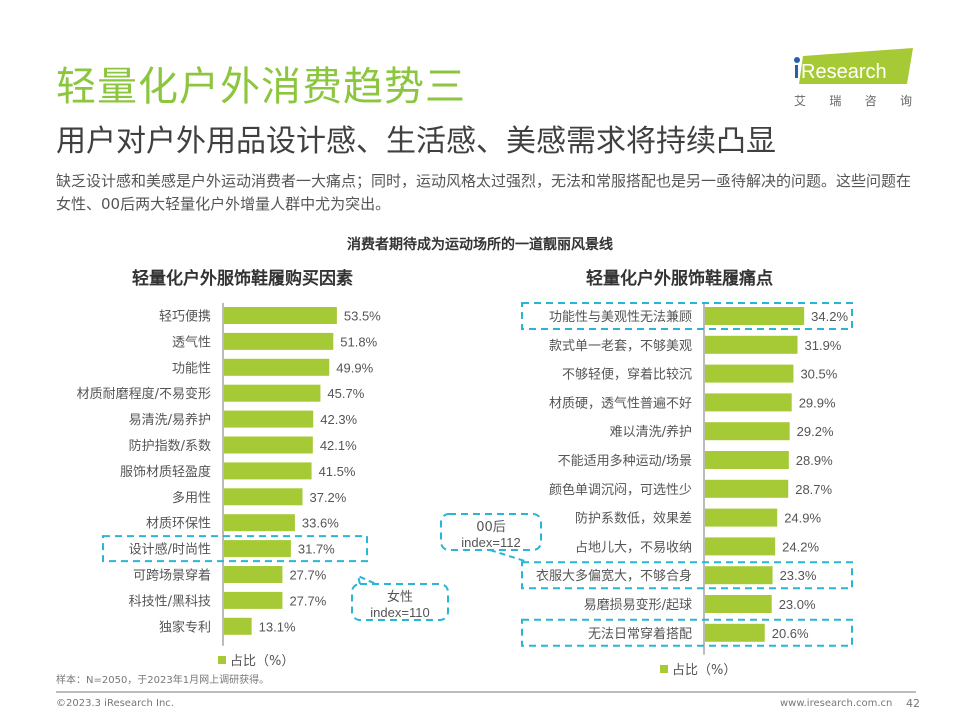 This screenshot has height=720, width=960. I want to click on category-label: 科技性/黑科技, so click(170, 601).